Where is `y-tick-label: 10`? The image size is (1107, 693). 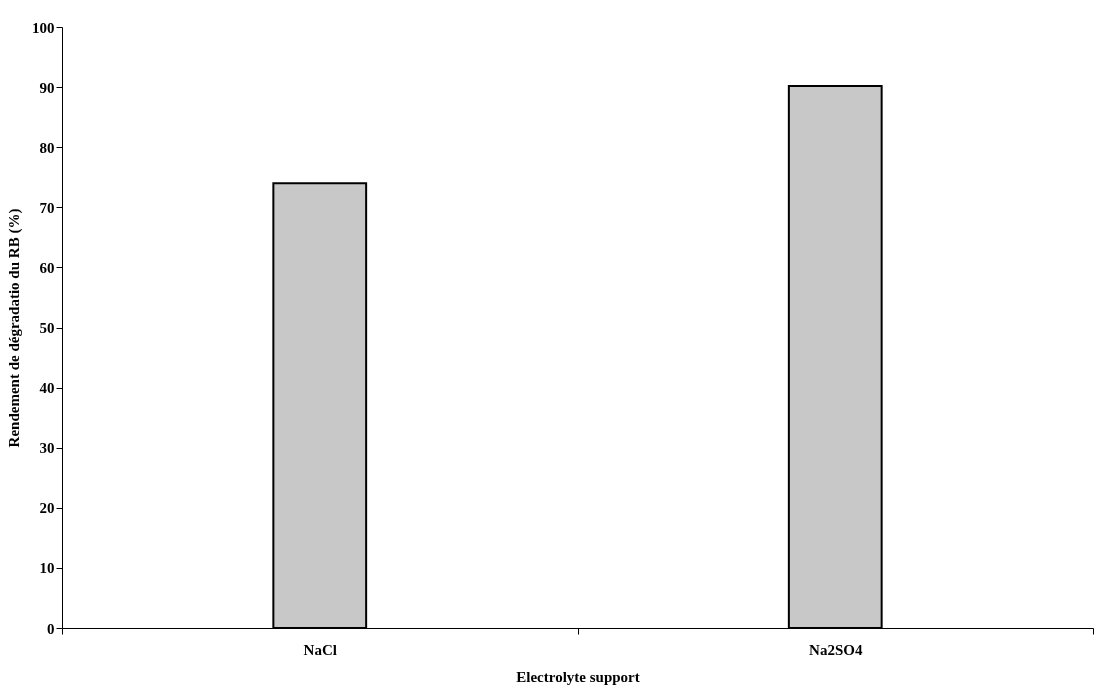
y-tick-label: 10 is located at coordinates (47, 568).